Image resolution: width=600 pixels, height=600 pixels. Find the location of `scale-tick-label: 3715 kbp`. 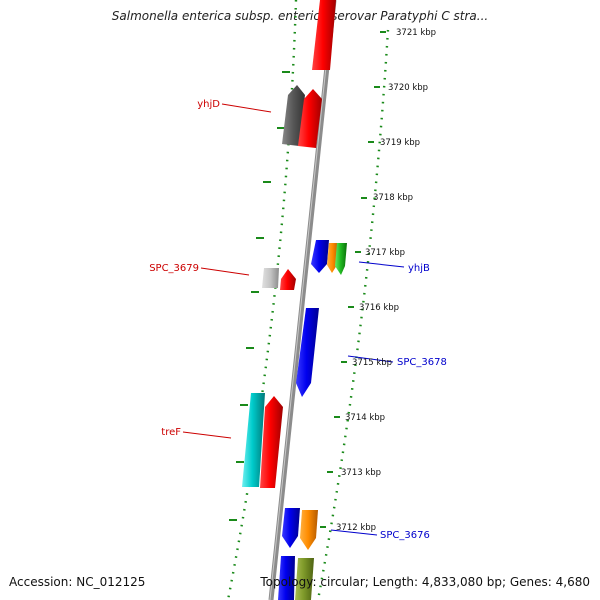

scale-tick-label: 3715 kbp is located at coordinates (372, 363).